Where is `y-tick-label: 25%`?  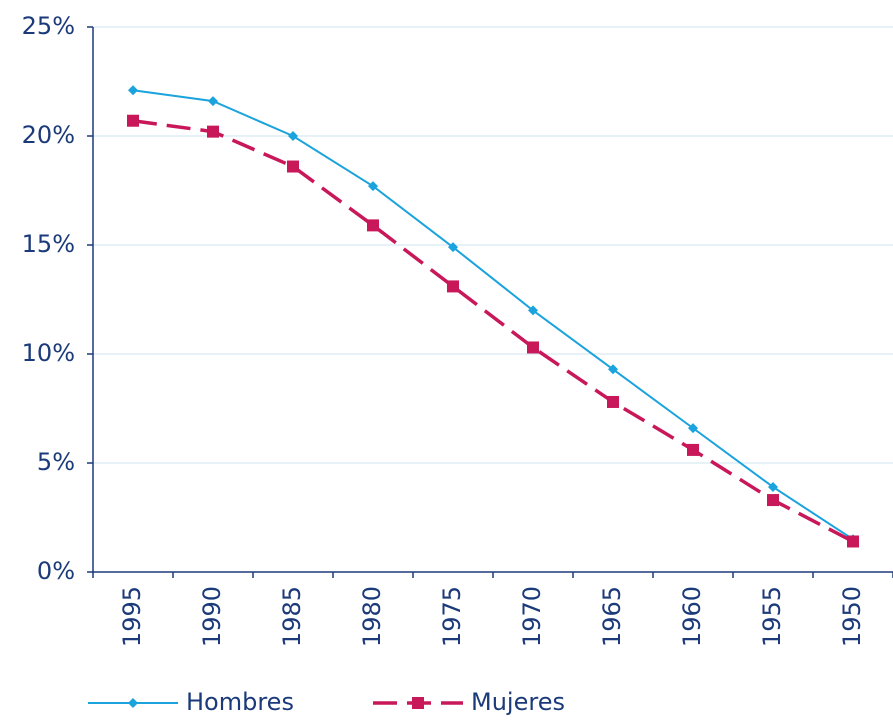
y-tick-label: 25% is located at coordinates (48, 26).